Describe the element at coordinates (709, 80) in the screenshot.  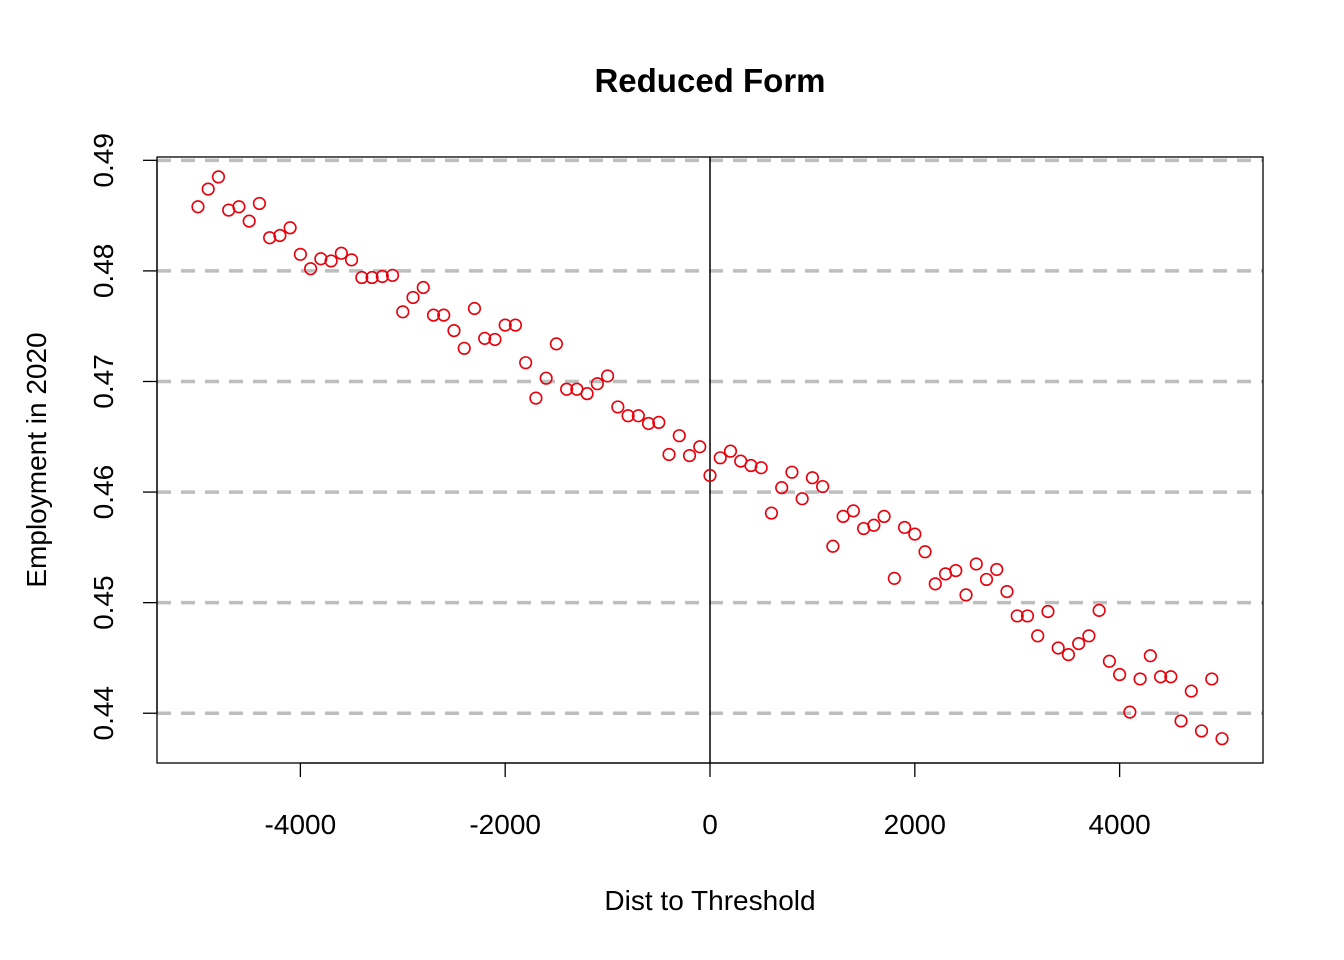
I see `chart-title: Reduced Form` at that location.